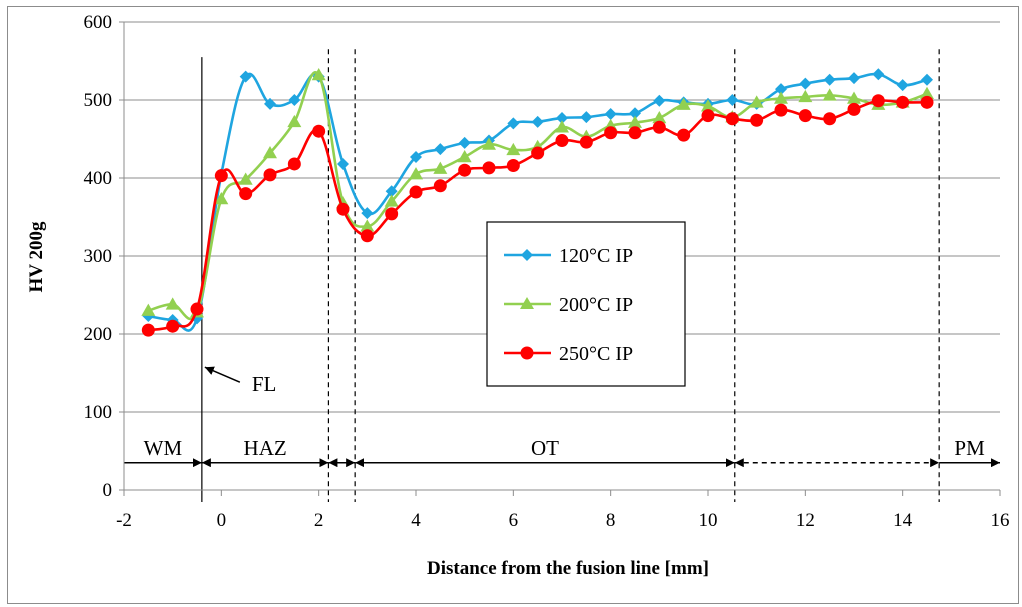 This screenshot has height=607, width=1022. Describe the element at coordinates (903, 520) in the screenshot. I see `x-tick-label-14: 14` at that location.